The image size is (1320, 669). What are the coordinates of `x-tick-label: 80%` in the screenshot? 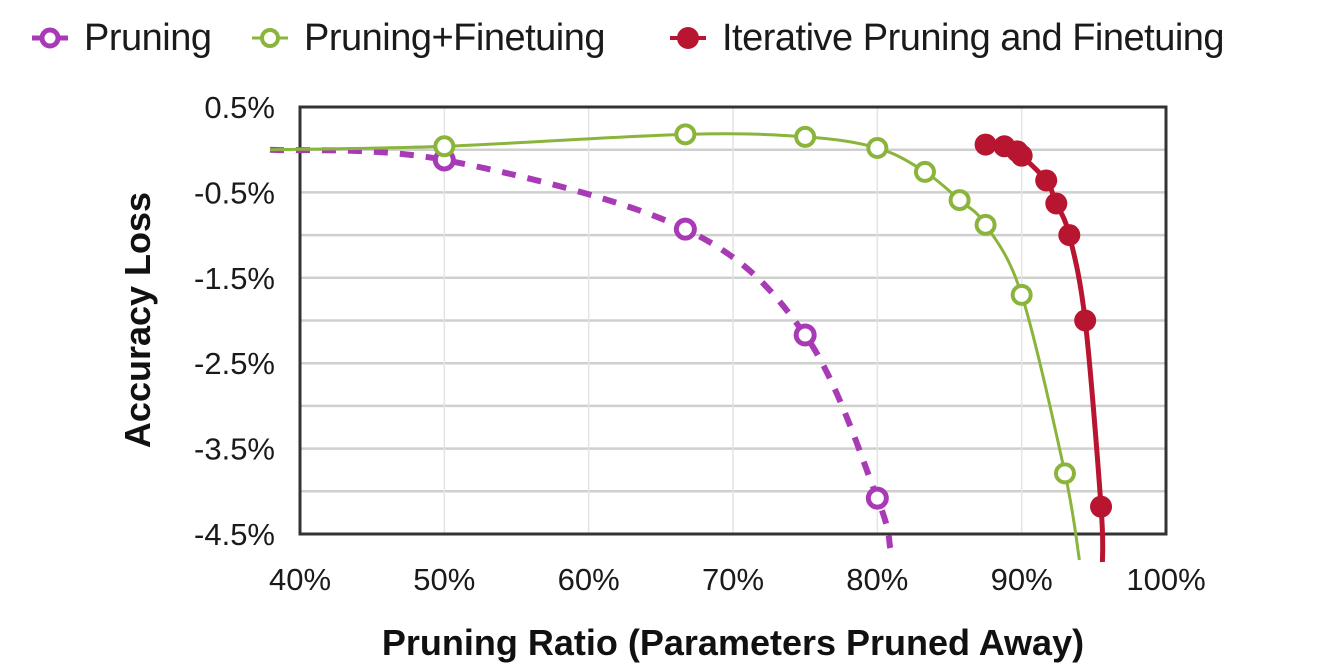 It's located at (877, 579).